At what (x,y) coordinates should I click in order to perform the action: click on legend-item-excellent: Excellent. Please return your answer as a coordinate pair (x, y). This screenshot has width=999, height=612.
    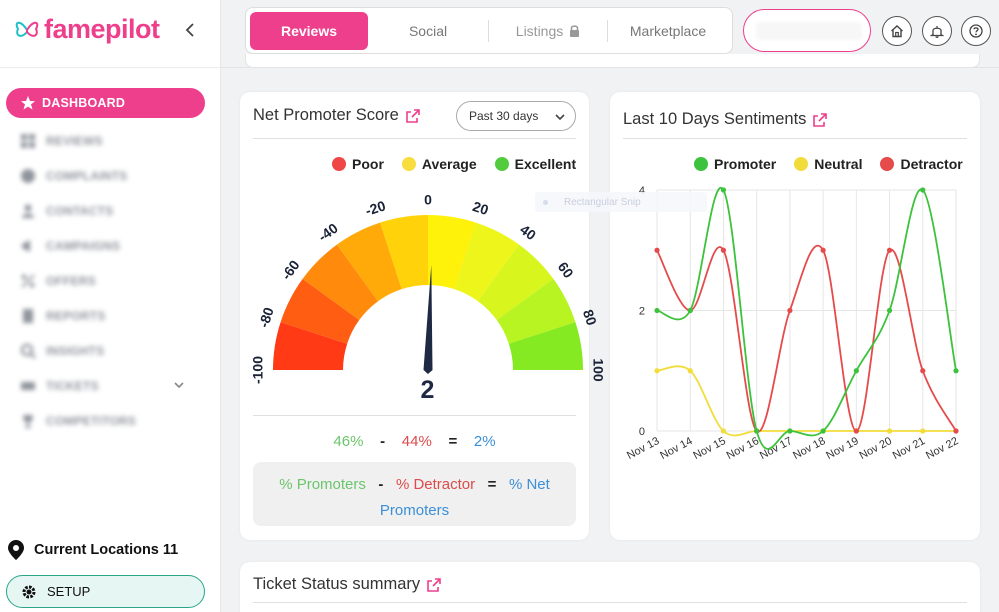
    Looking at the image, I should click on (535, 164).